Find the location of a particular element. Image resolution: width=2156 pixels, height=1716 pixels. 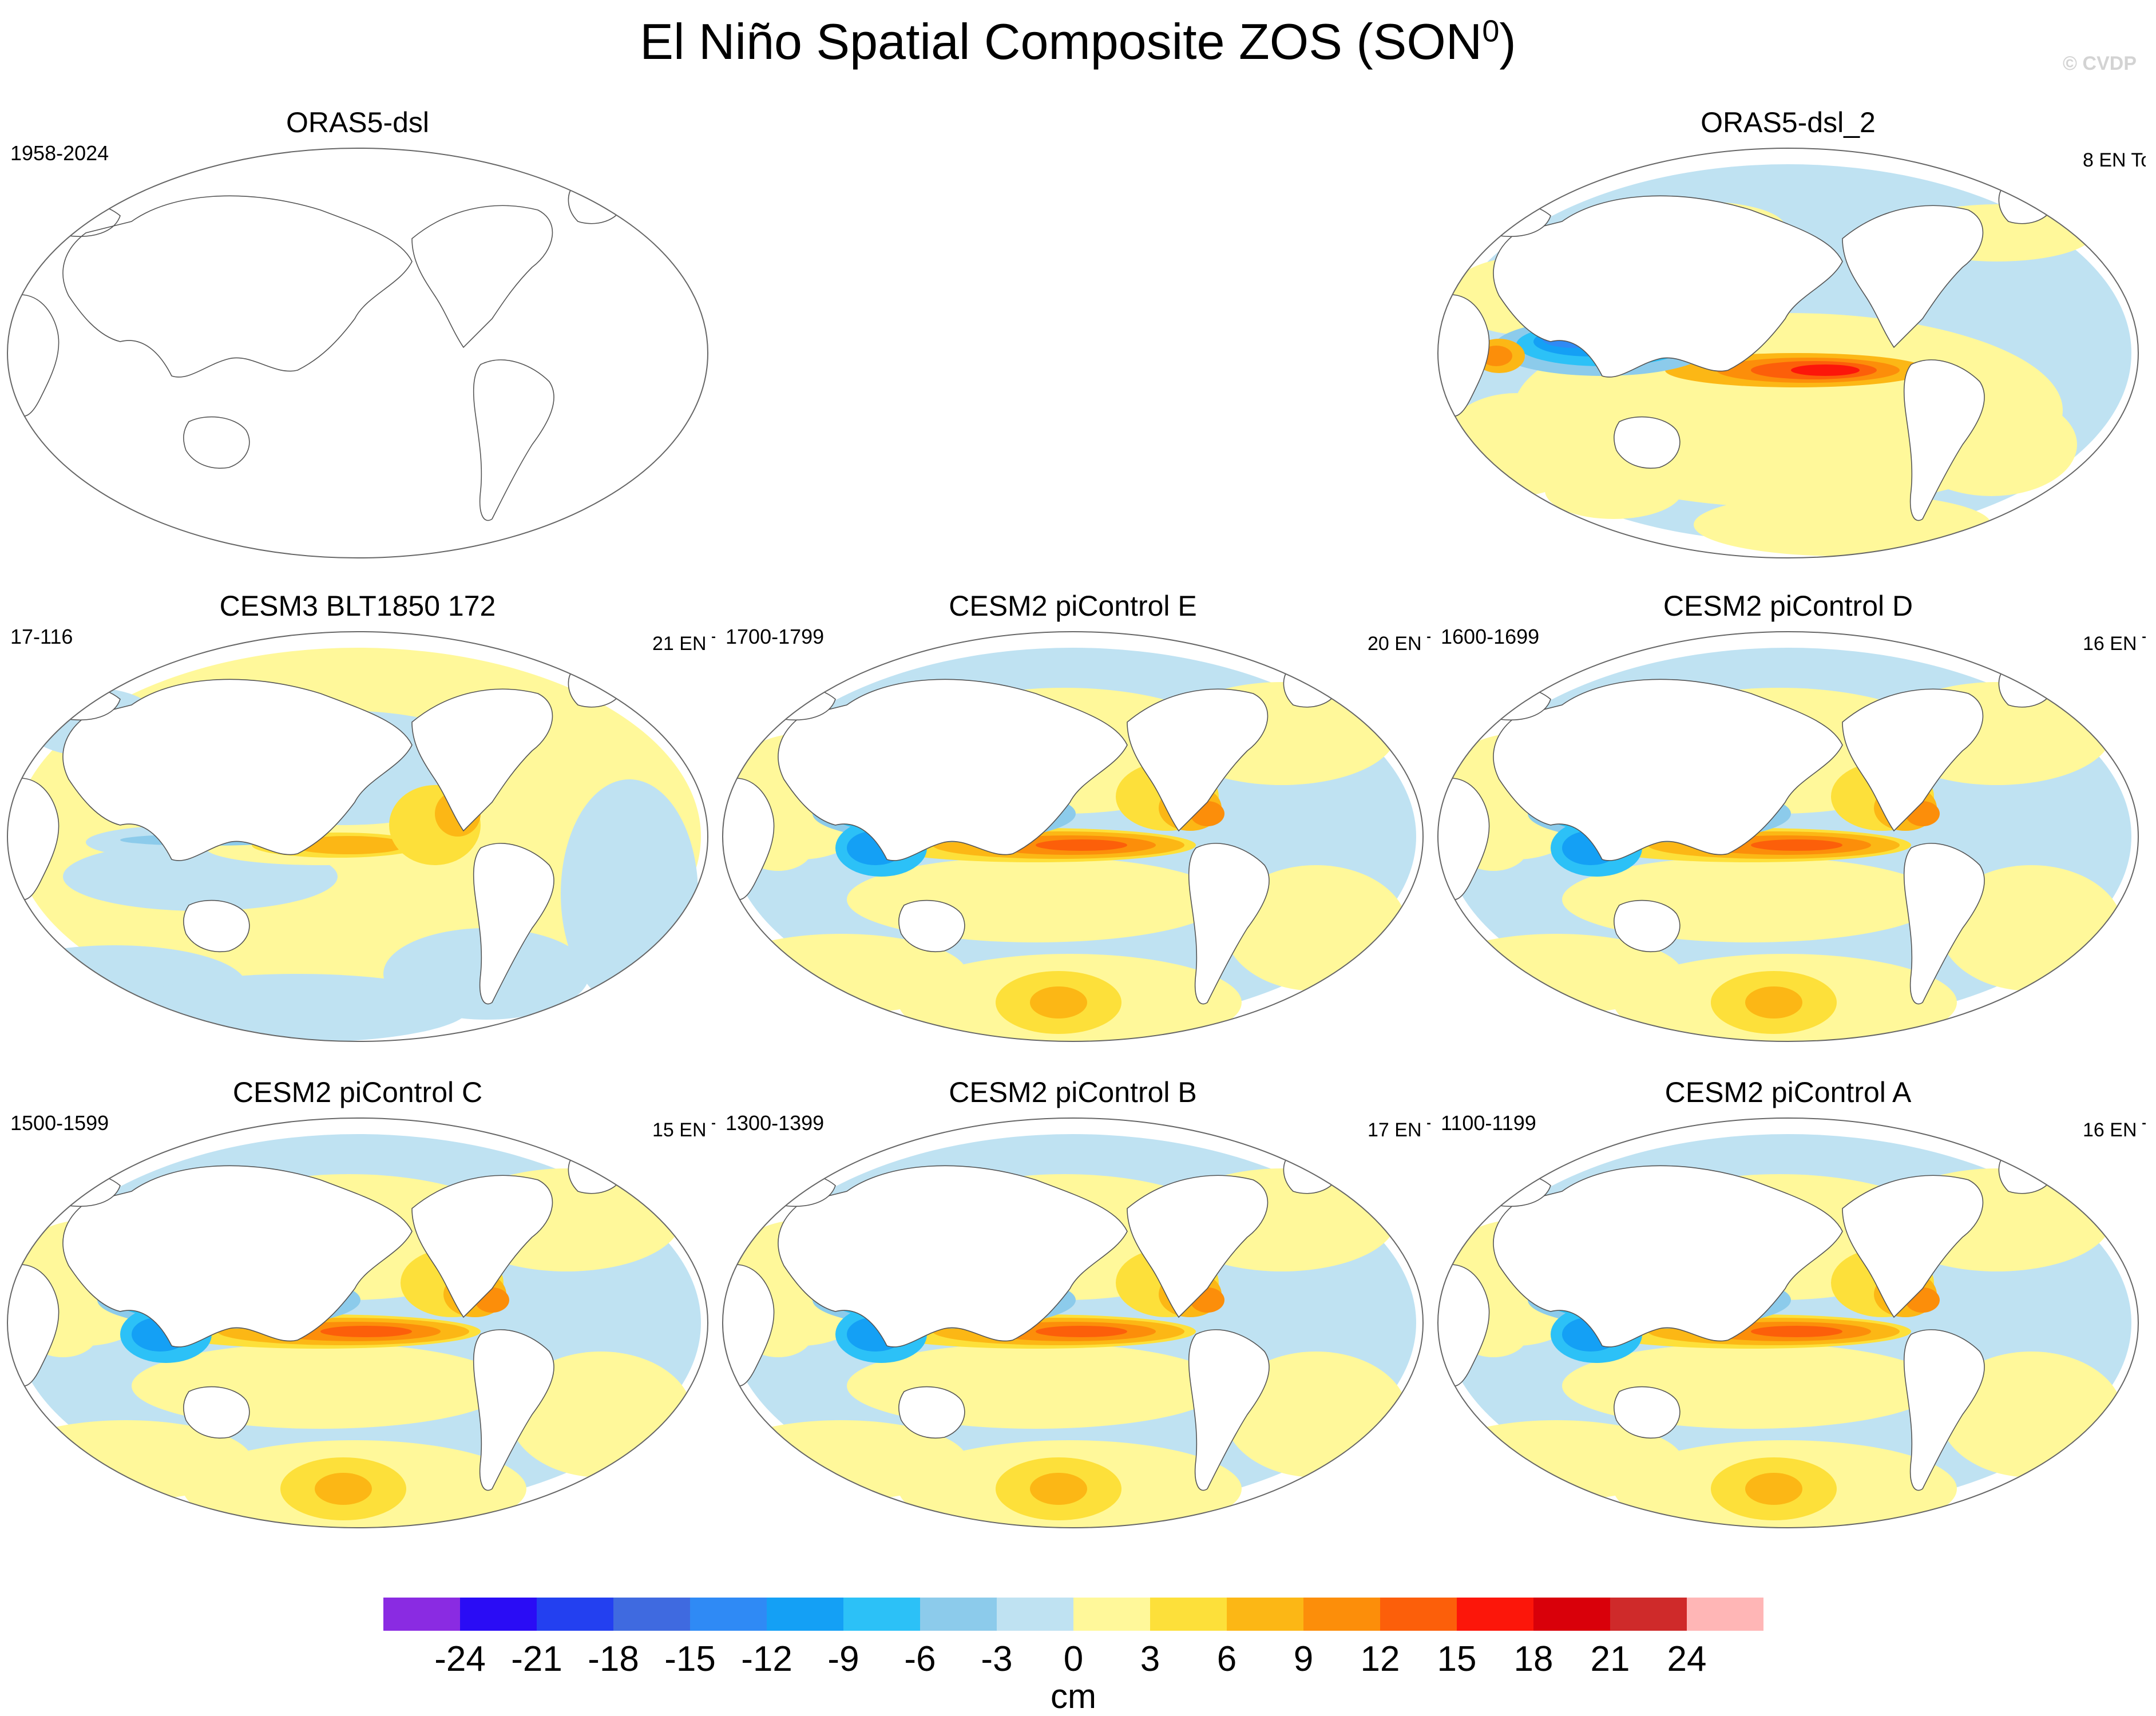

panel-title: CESM2 piControl D is located at coordinates (1788, 606).